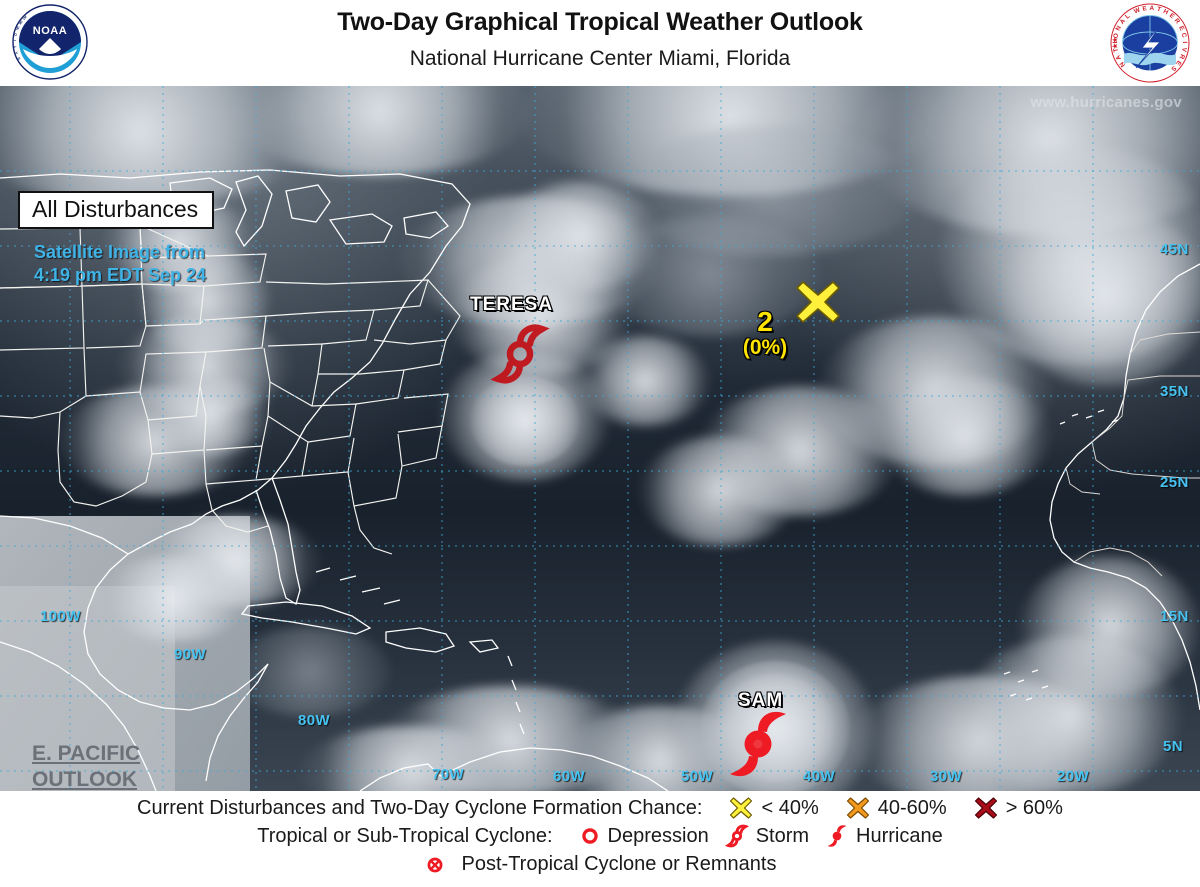  I want to click on page-subtitle: National Hurricane Center Miami, Florida, so click(600, 58).